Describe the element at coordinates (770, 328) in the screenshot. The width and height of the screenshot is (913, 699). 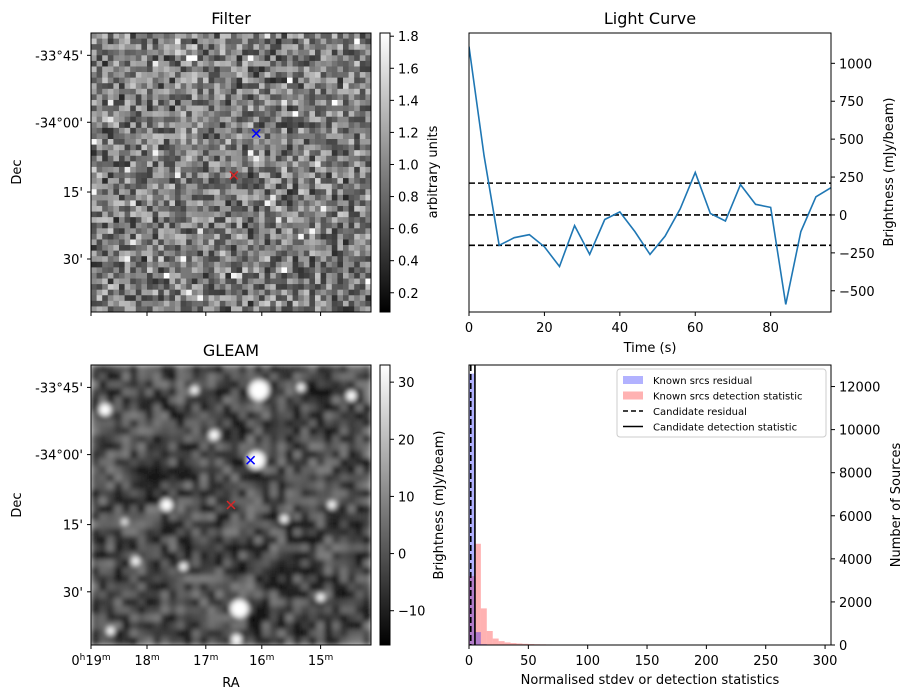
I see `x-tick-label: 80` at that location.